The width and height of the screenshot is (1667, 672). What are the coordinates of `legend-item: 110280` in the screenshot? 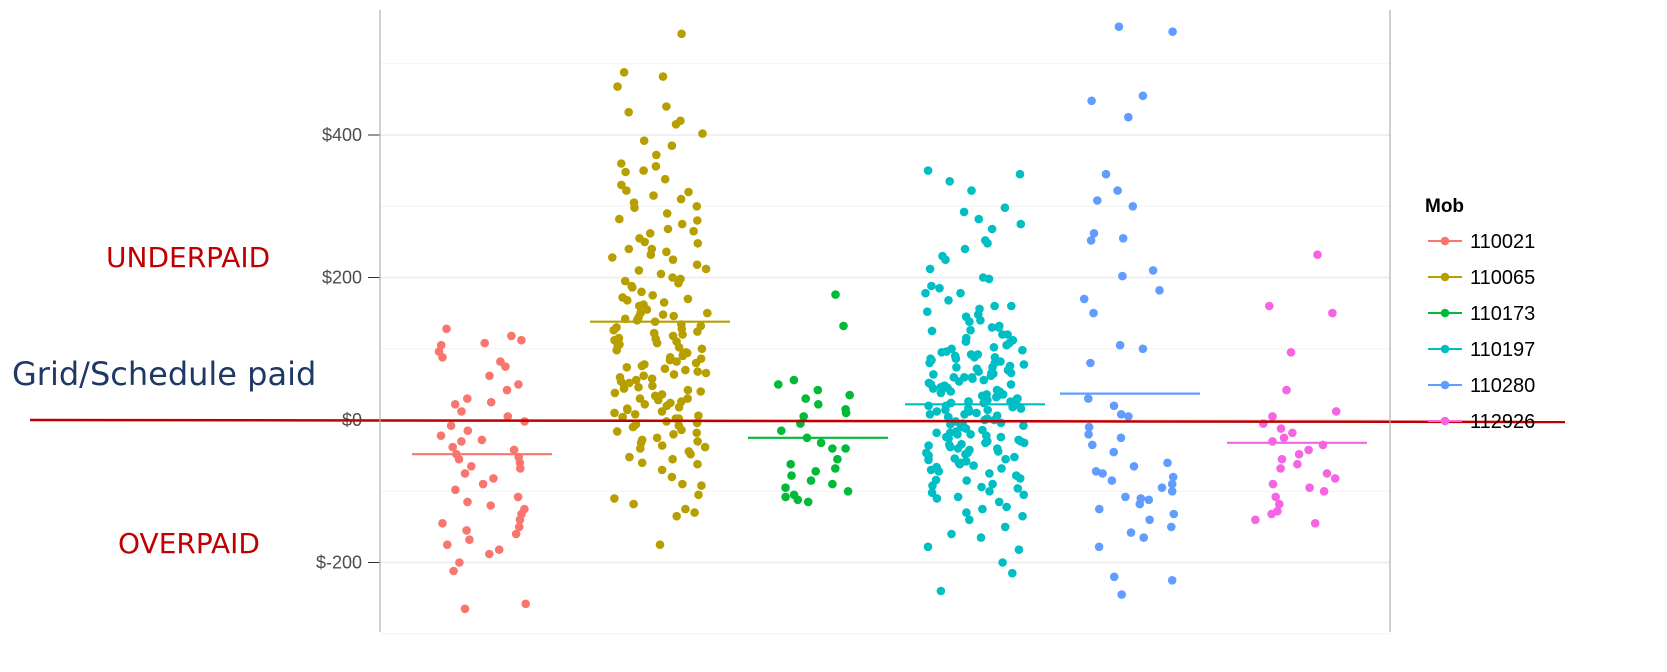 It's located at (1481, 386).